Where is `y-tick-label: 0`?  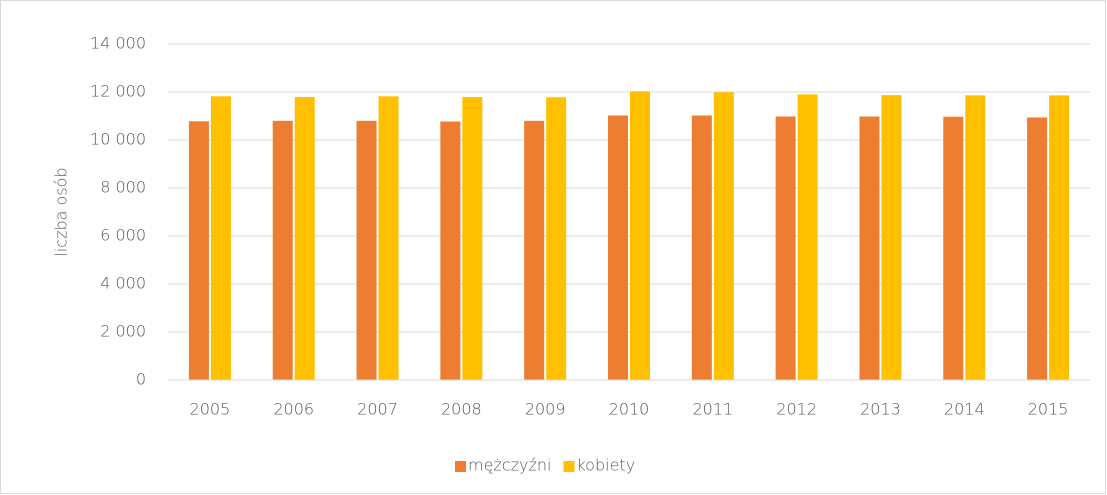 y-tick-label: 0 is located at coordinates (141, 379).